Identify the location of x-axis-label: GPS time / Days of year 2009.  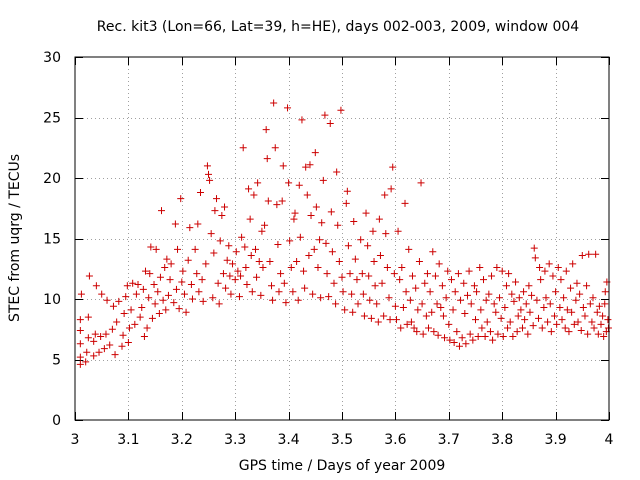
(342, 466).